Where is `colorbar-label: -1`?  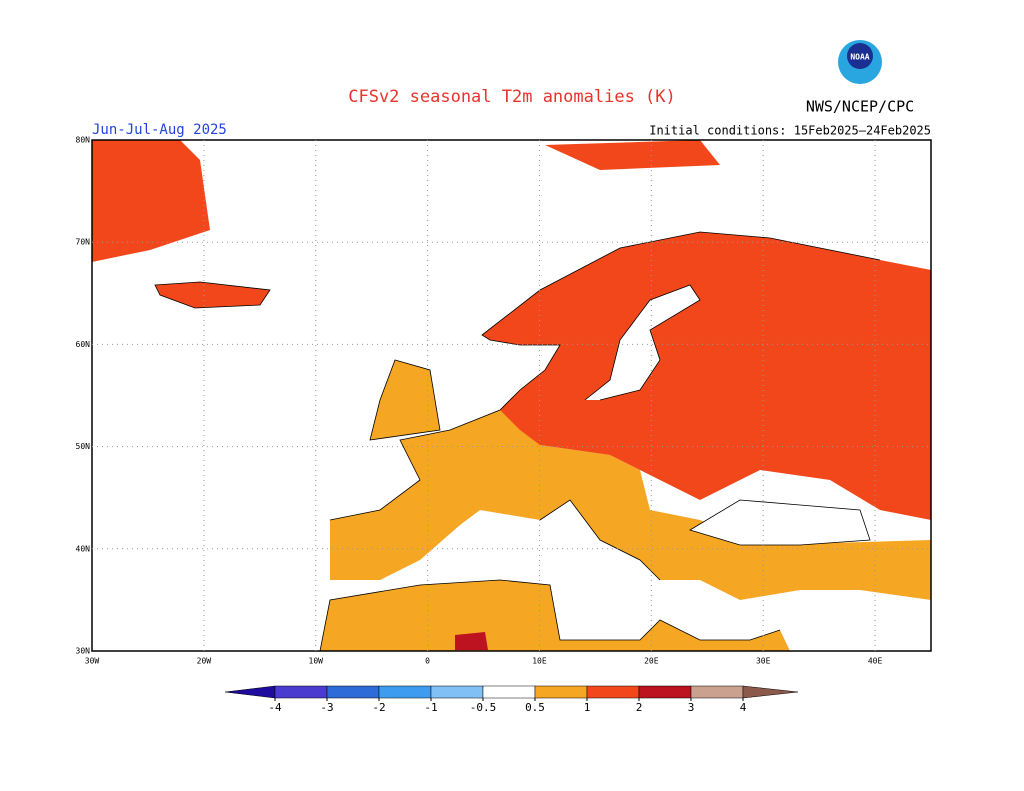 colorbar-label: -1 is located at coordinates (430, 707).